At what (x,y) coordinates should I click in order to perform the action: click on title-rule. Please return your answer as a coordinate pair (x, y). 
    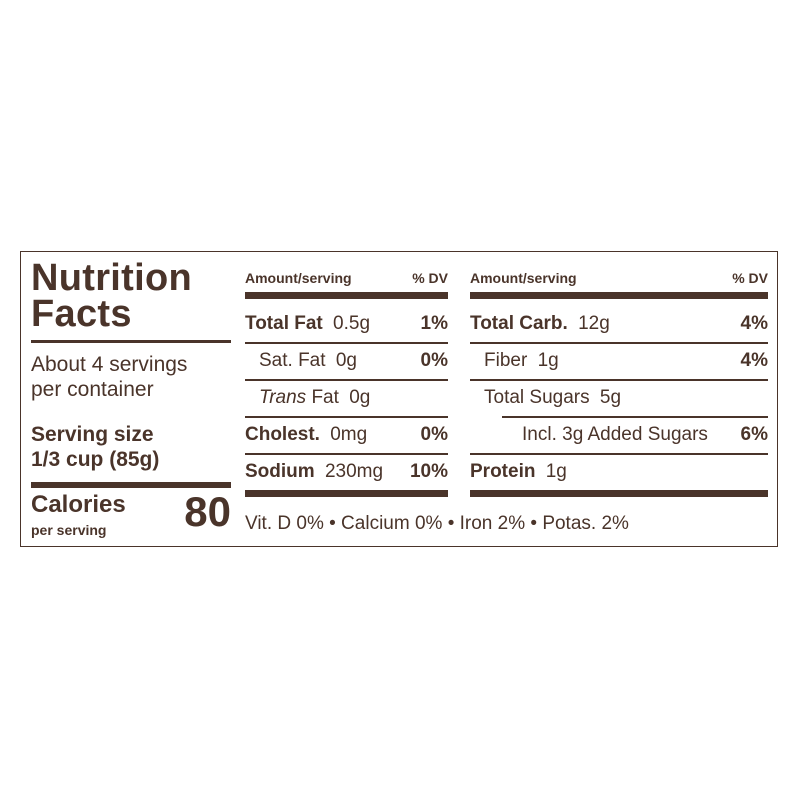
    Looking at the image, I should click on (131, 341).